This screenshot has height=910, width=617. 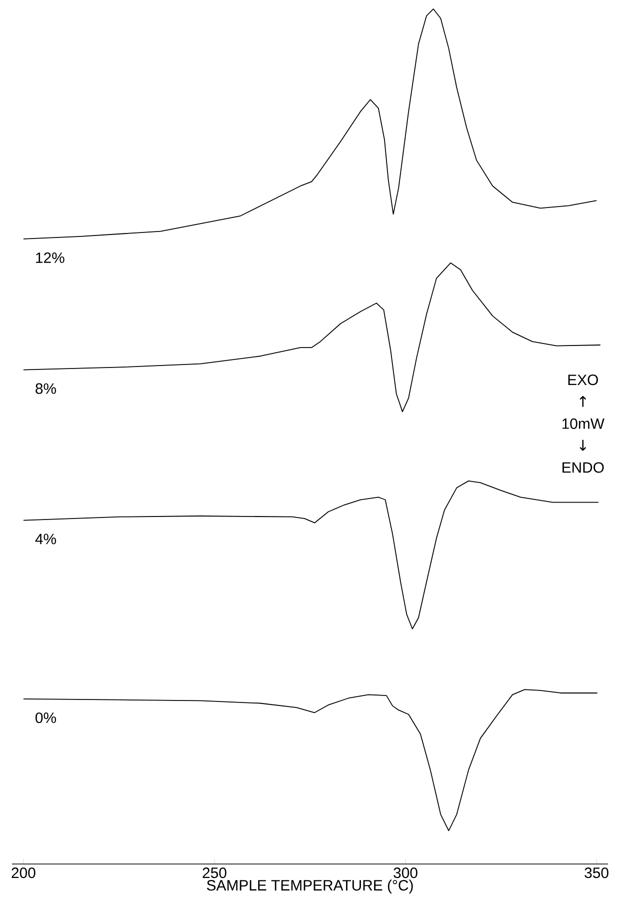 What do you see at coordinates (583, 467) in the screenshot?
I see `annotation: ENDO` at bounding box center [583, 467].